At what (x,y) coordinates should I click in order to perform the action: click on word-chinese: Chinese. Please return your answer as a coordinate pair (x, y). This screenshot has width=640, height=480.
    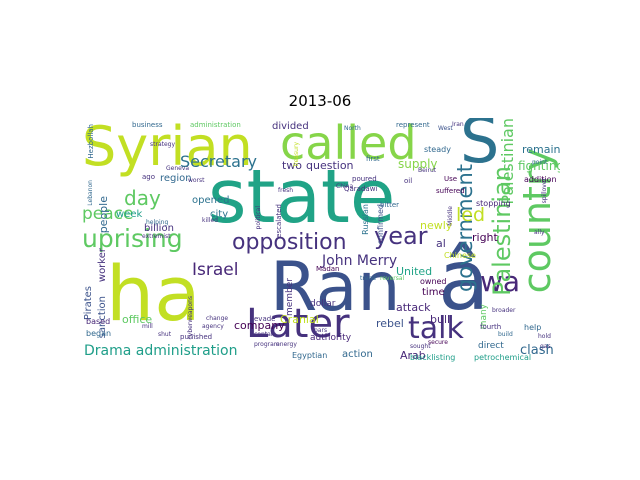
    Looking at the image, I should click on (460, 255).